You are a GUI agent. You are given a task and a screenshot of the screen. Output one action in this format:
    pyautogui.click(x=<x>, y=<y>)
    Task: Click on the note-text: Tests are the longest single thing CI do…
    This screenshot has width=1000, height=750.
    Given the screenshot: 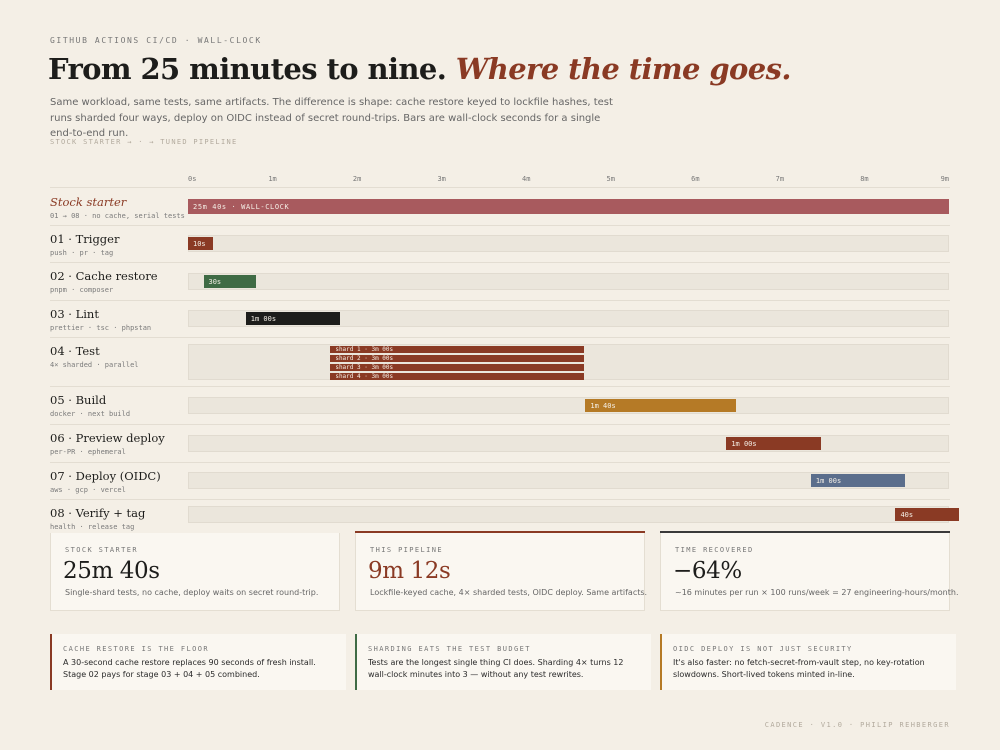 What is the action you would take?
    pyautogui.click(x=496, y=668)
    